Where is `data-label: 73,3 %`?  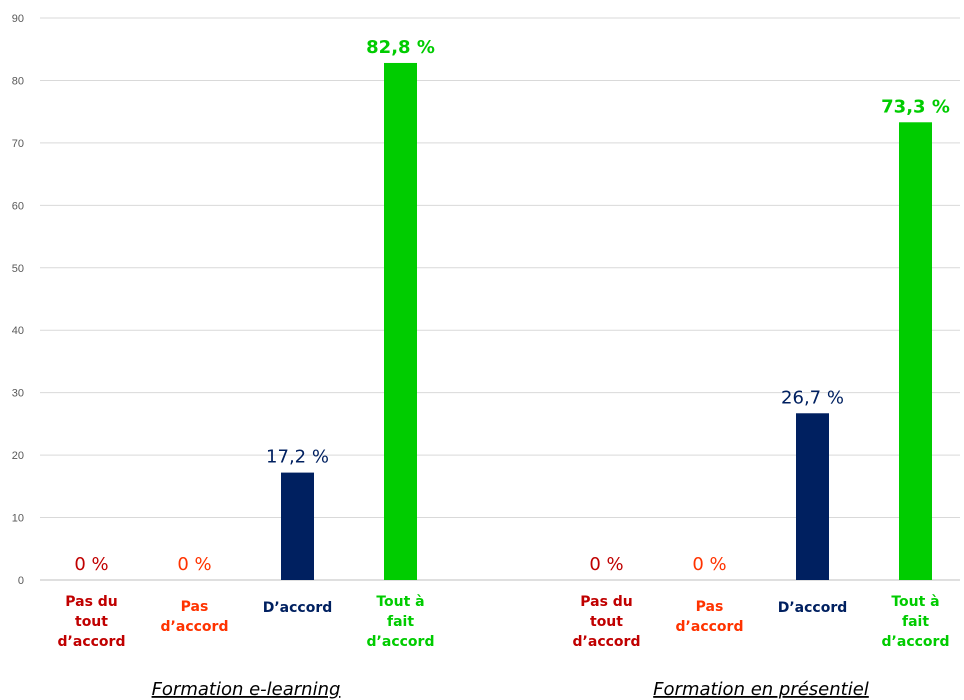 data-label: 73,3 % is located at coordinates (915, 106).